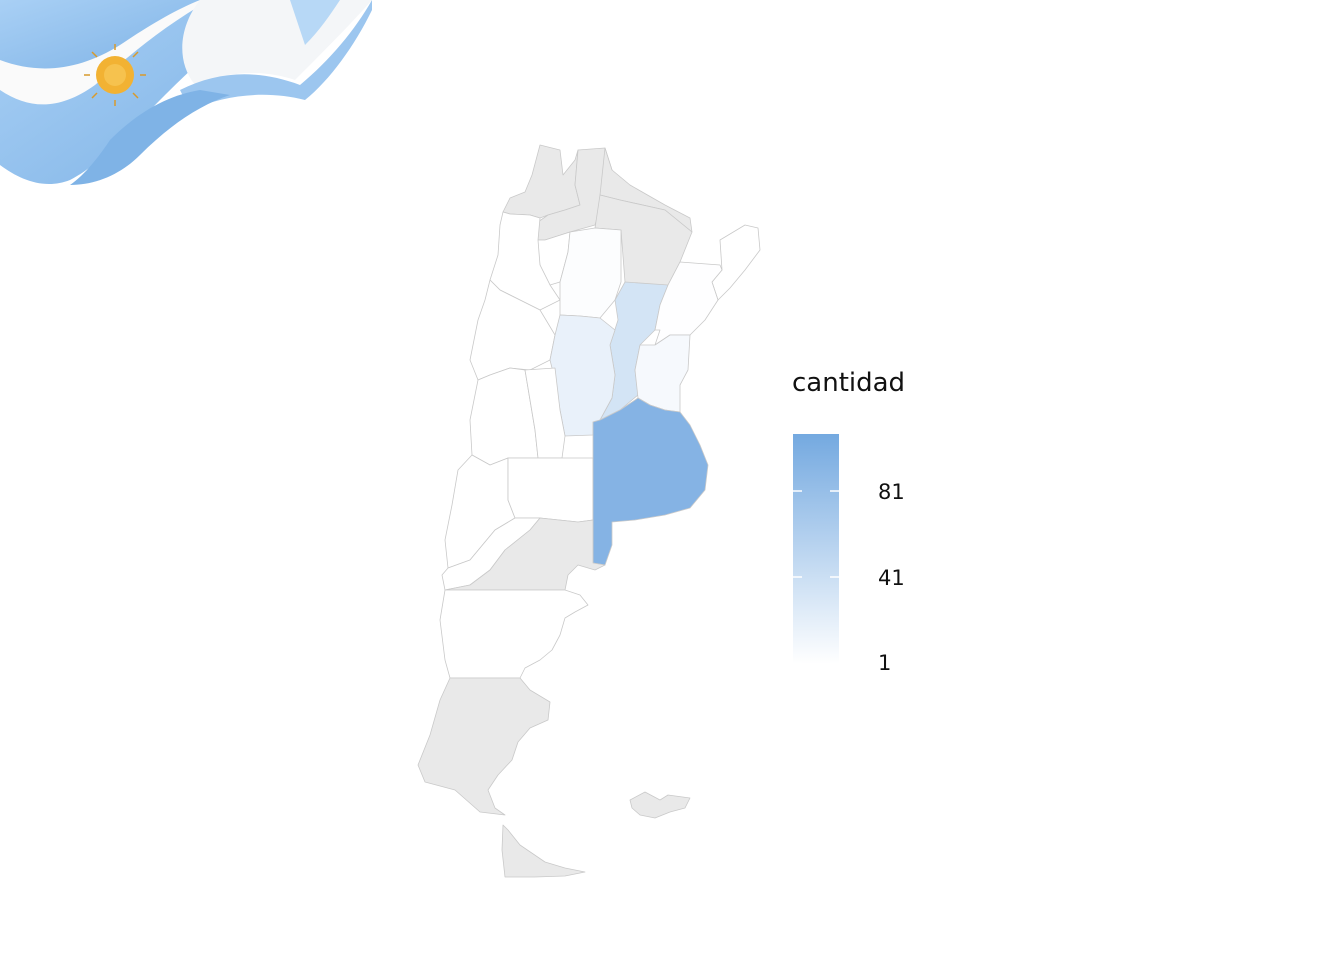 Image resolution: width=1344 pixels, height=960 pixels. What do you see at coordinates (550, 490) in the screenshot?
I see `province-la-pampa` at bounding box center [550, 490].